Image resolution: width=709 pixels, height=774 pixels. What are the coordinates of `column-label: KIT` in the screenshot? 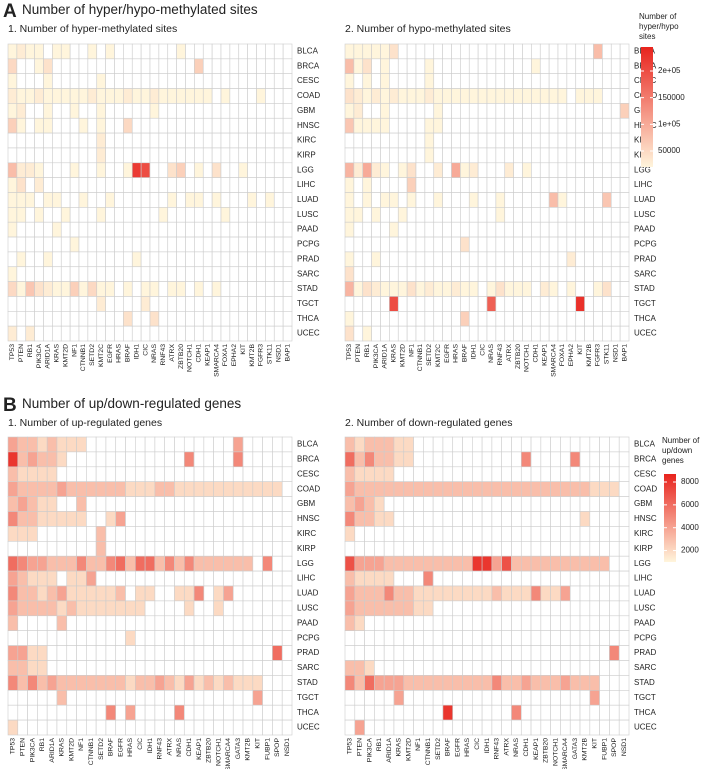 It's located at (580, 349).